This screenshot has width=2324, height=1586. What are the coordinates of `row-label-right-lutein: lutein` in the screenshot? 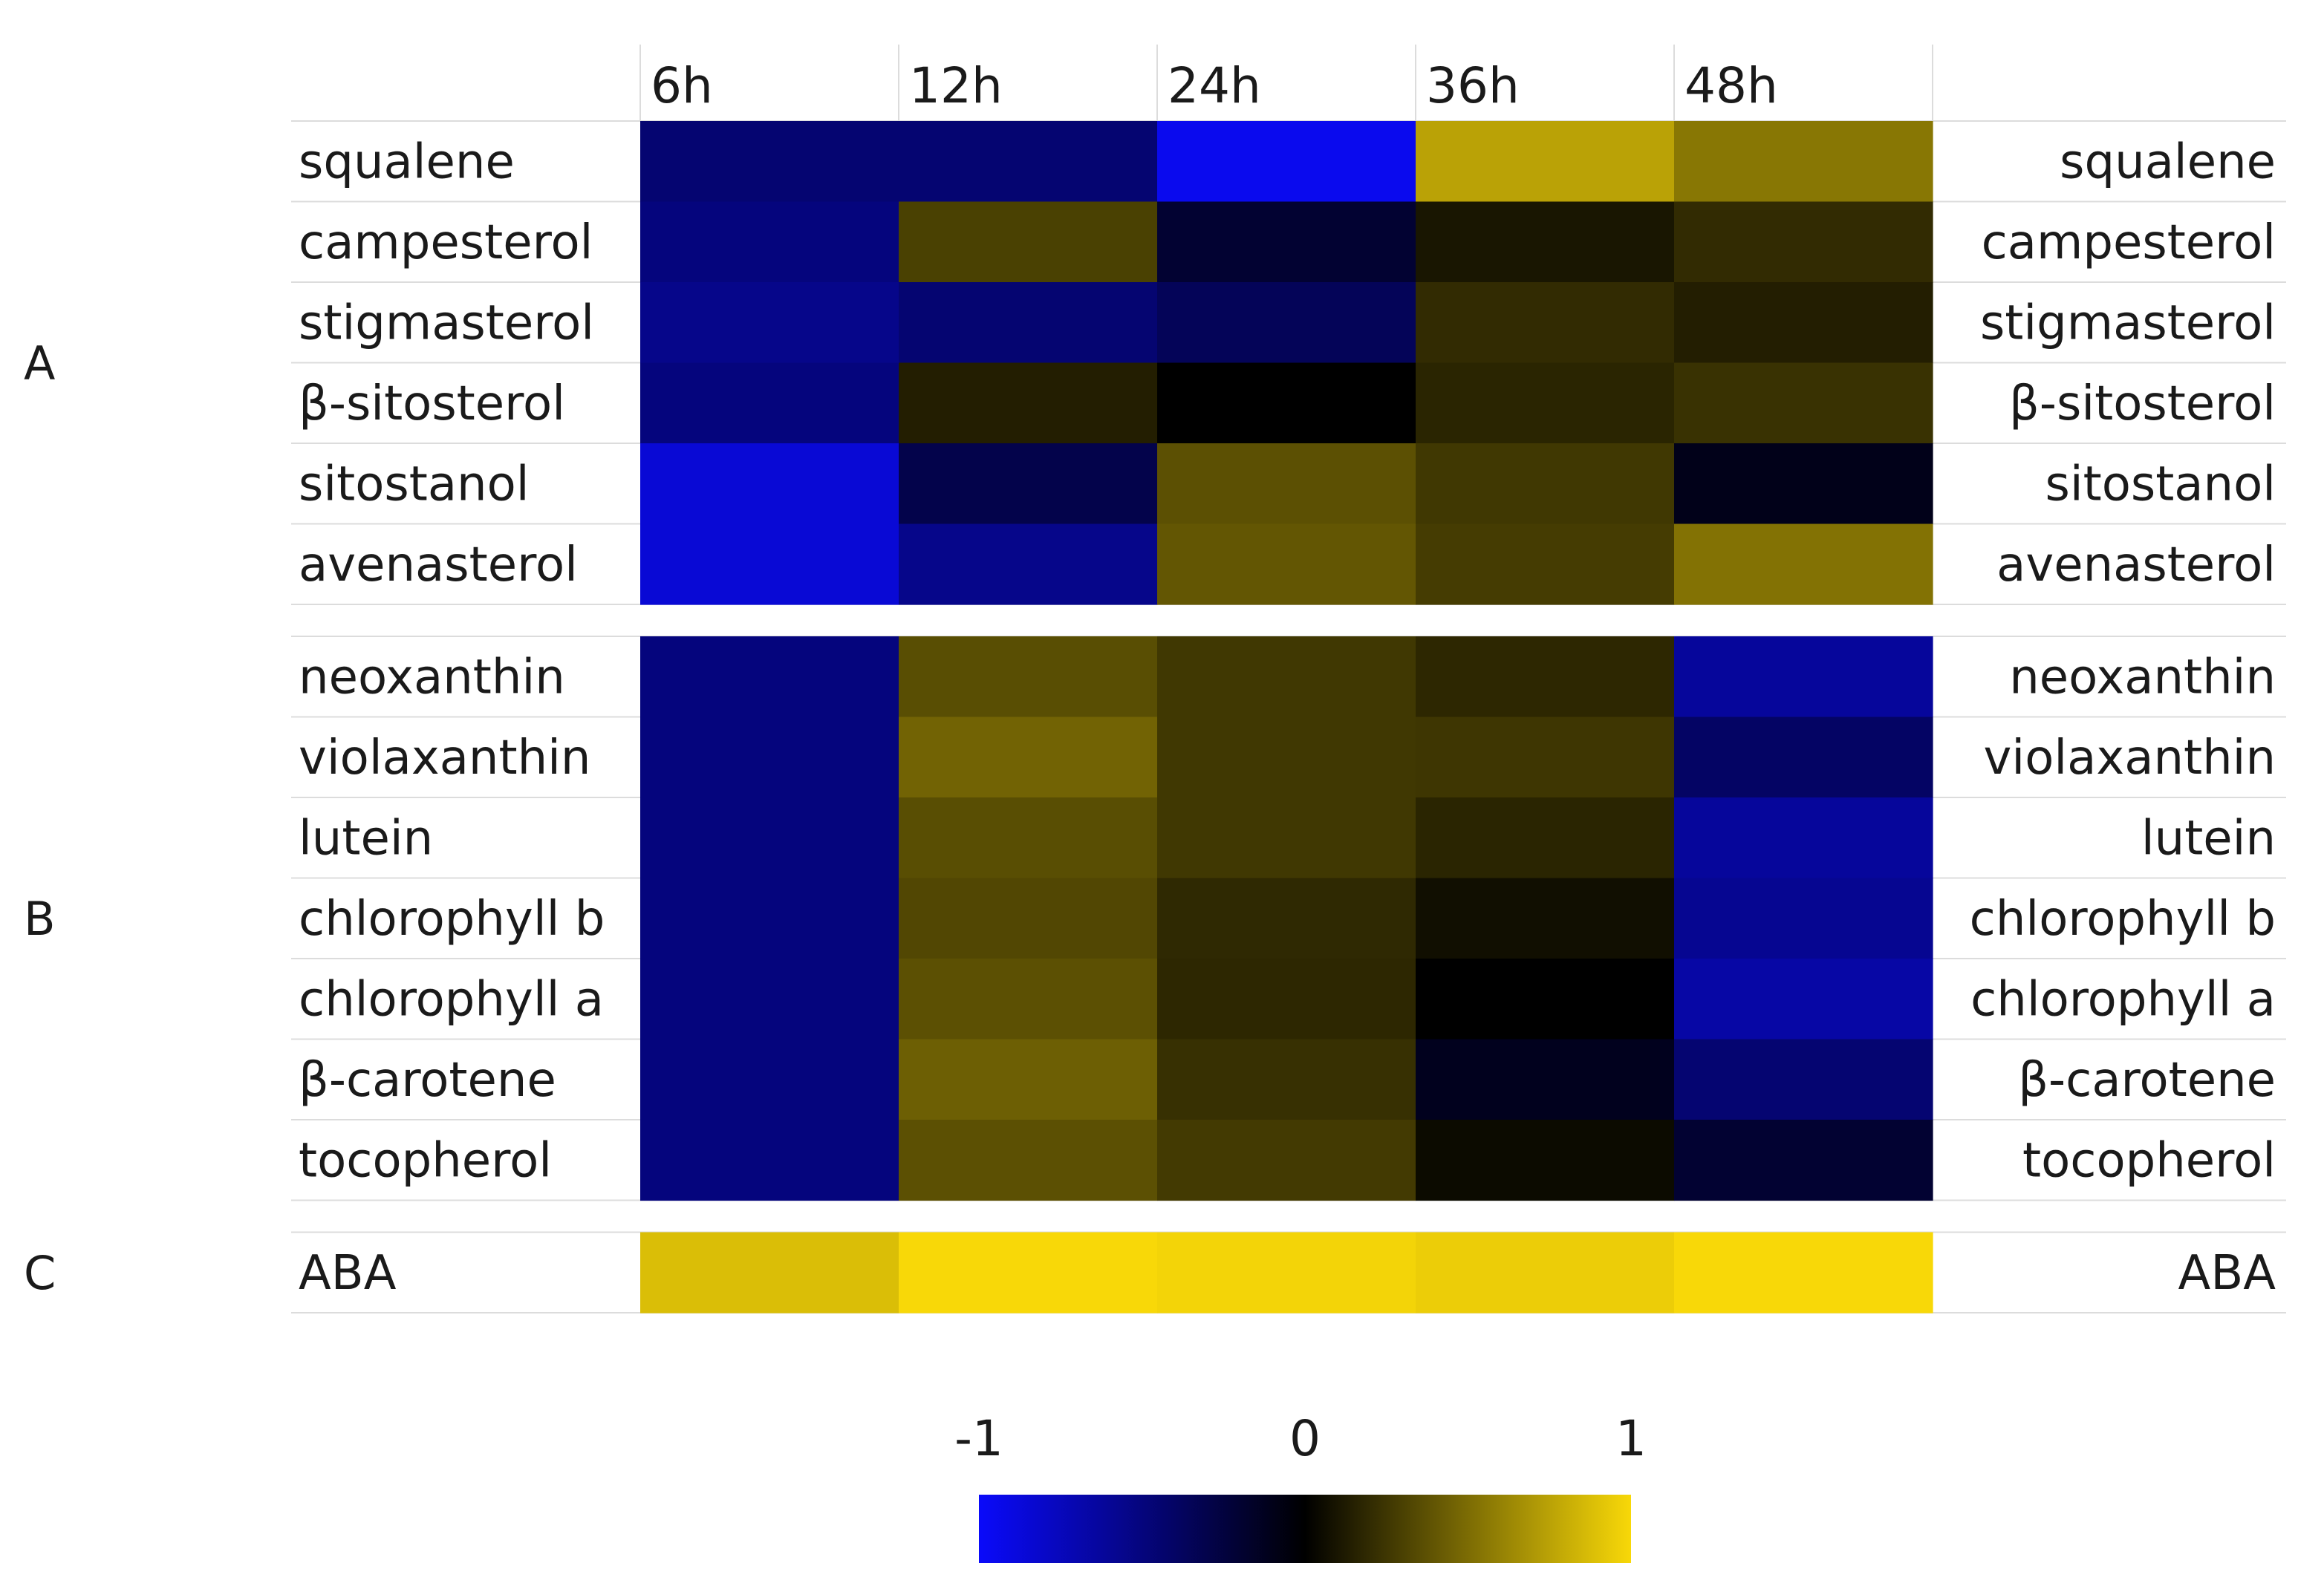 It's located at (2209, 839).